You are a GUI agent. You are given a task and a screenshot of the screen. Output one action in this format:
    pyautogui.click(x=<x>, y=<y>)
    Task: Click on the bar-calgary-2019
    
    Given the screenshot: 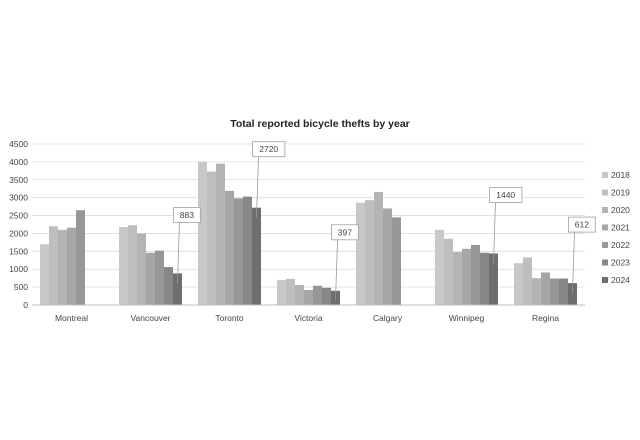 What is the action you would take?
    pyautogui.click(x=369, y=252)
    